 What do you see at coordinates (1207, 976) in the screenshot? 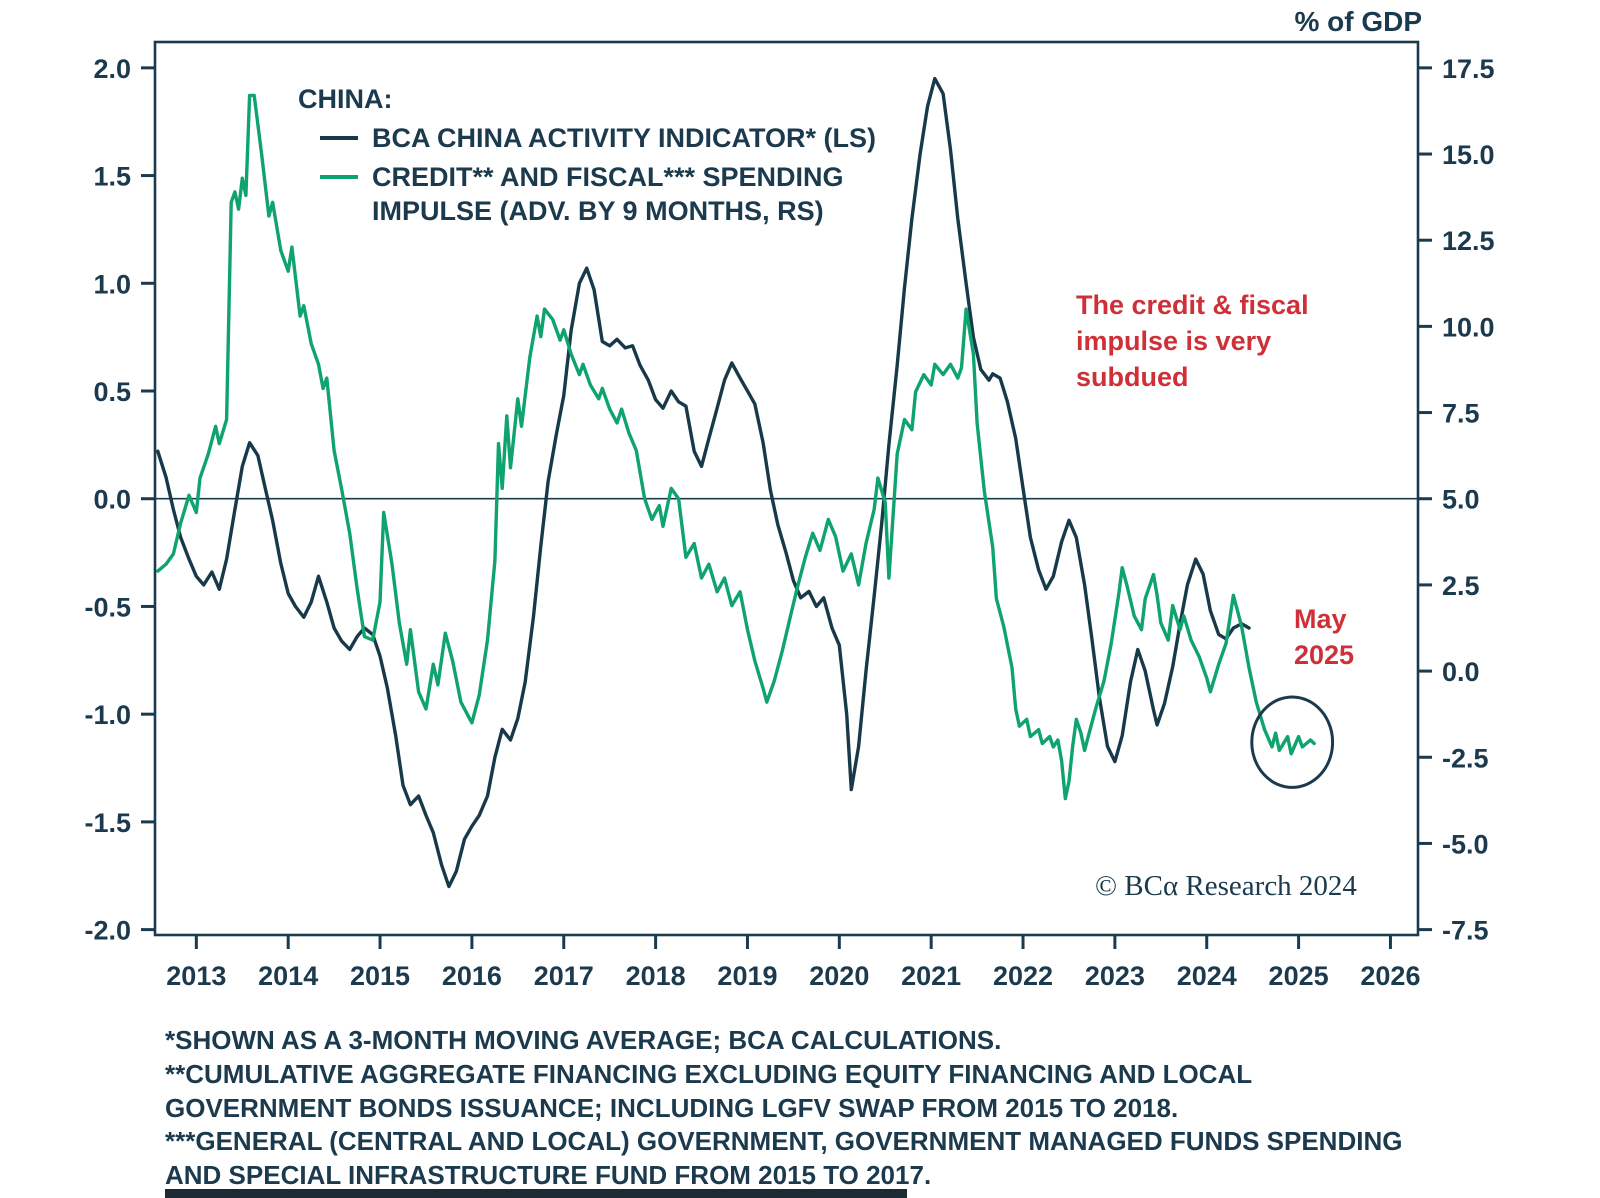
I see `x-axis-year-label: 2024` at bounding box center [1207, 976].